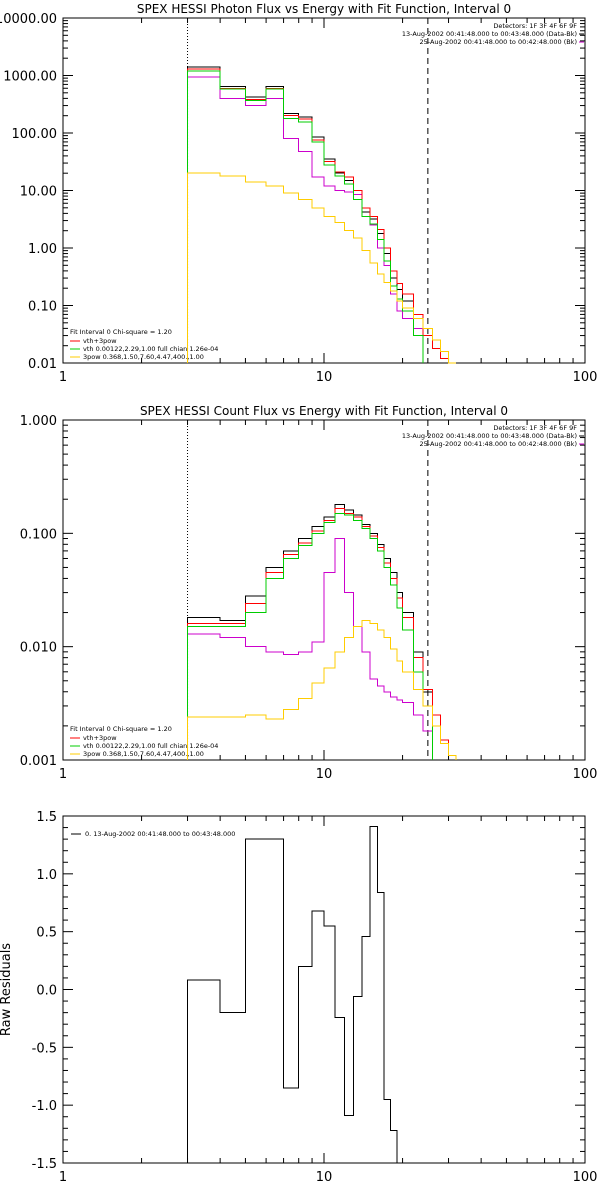 This screenshot has height=1200, width=600. What do you see at coordinates (46, 817) in the screenshot?
I see `y-tick-label: 1.5` at bounding box center [46, 817].